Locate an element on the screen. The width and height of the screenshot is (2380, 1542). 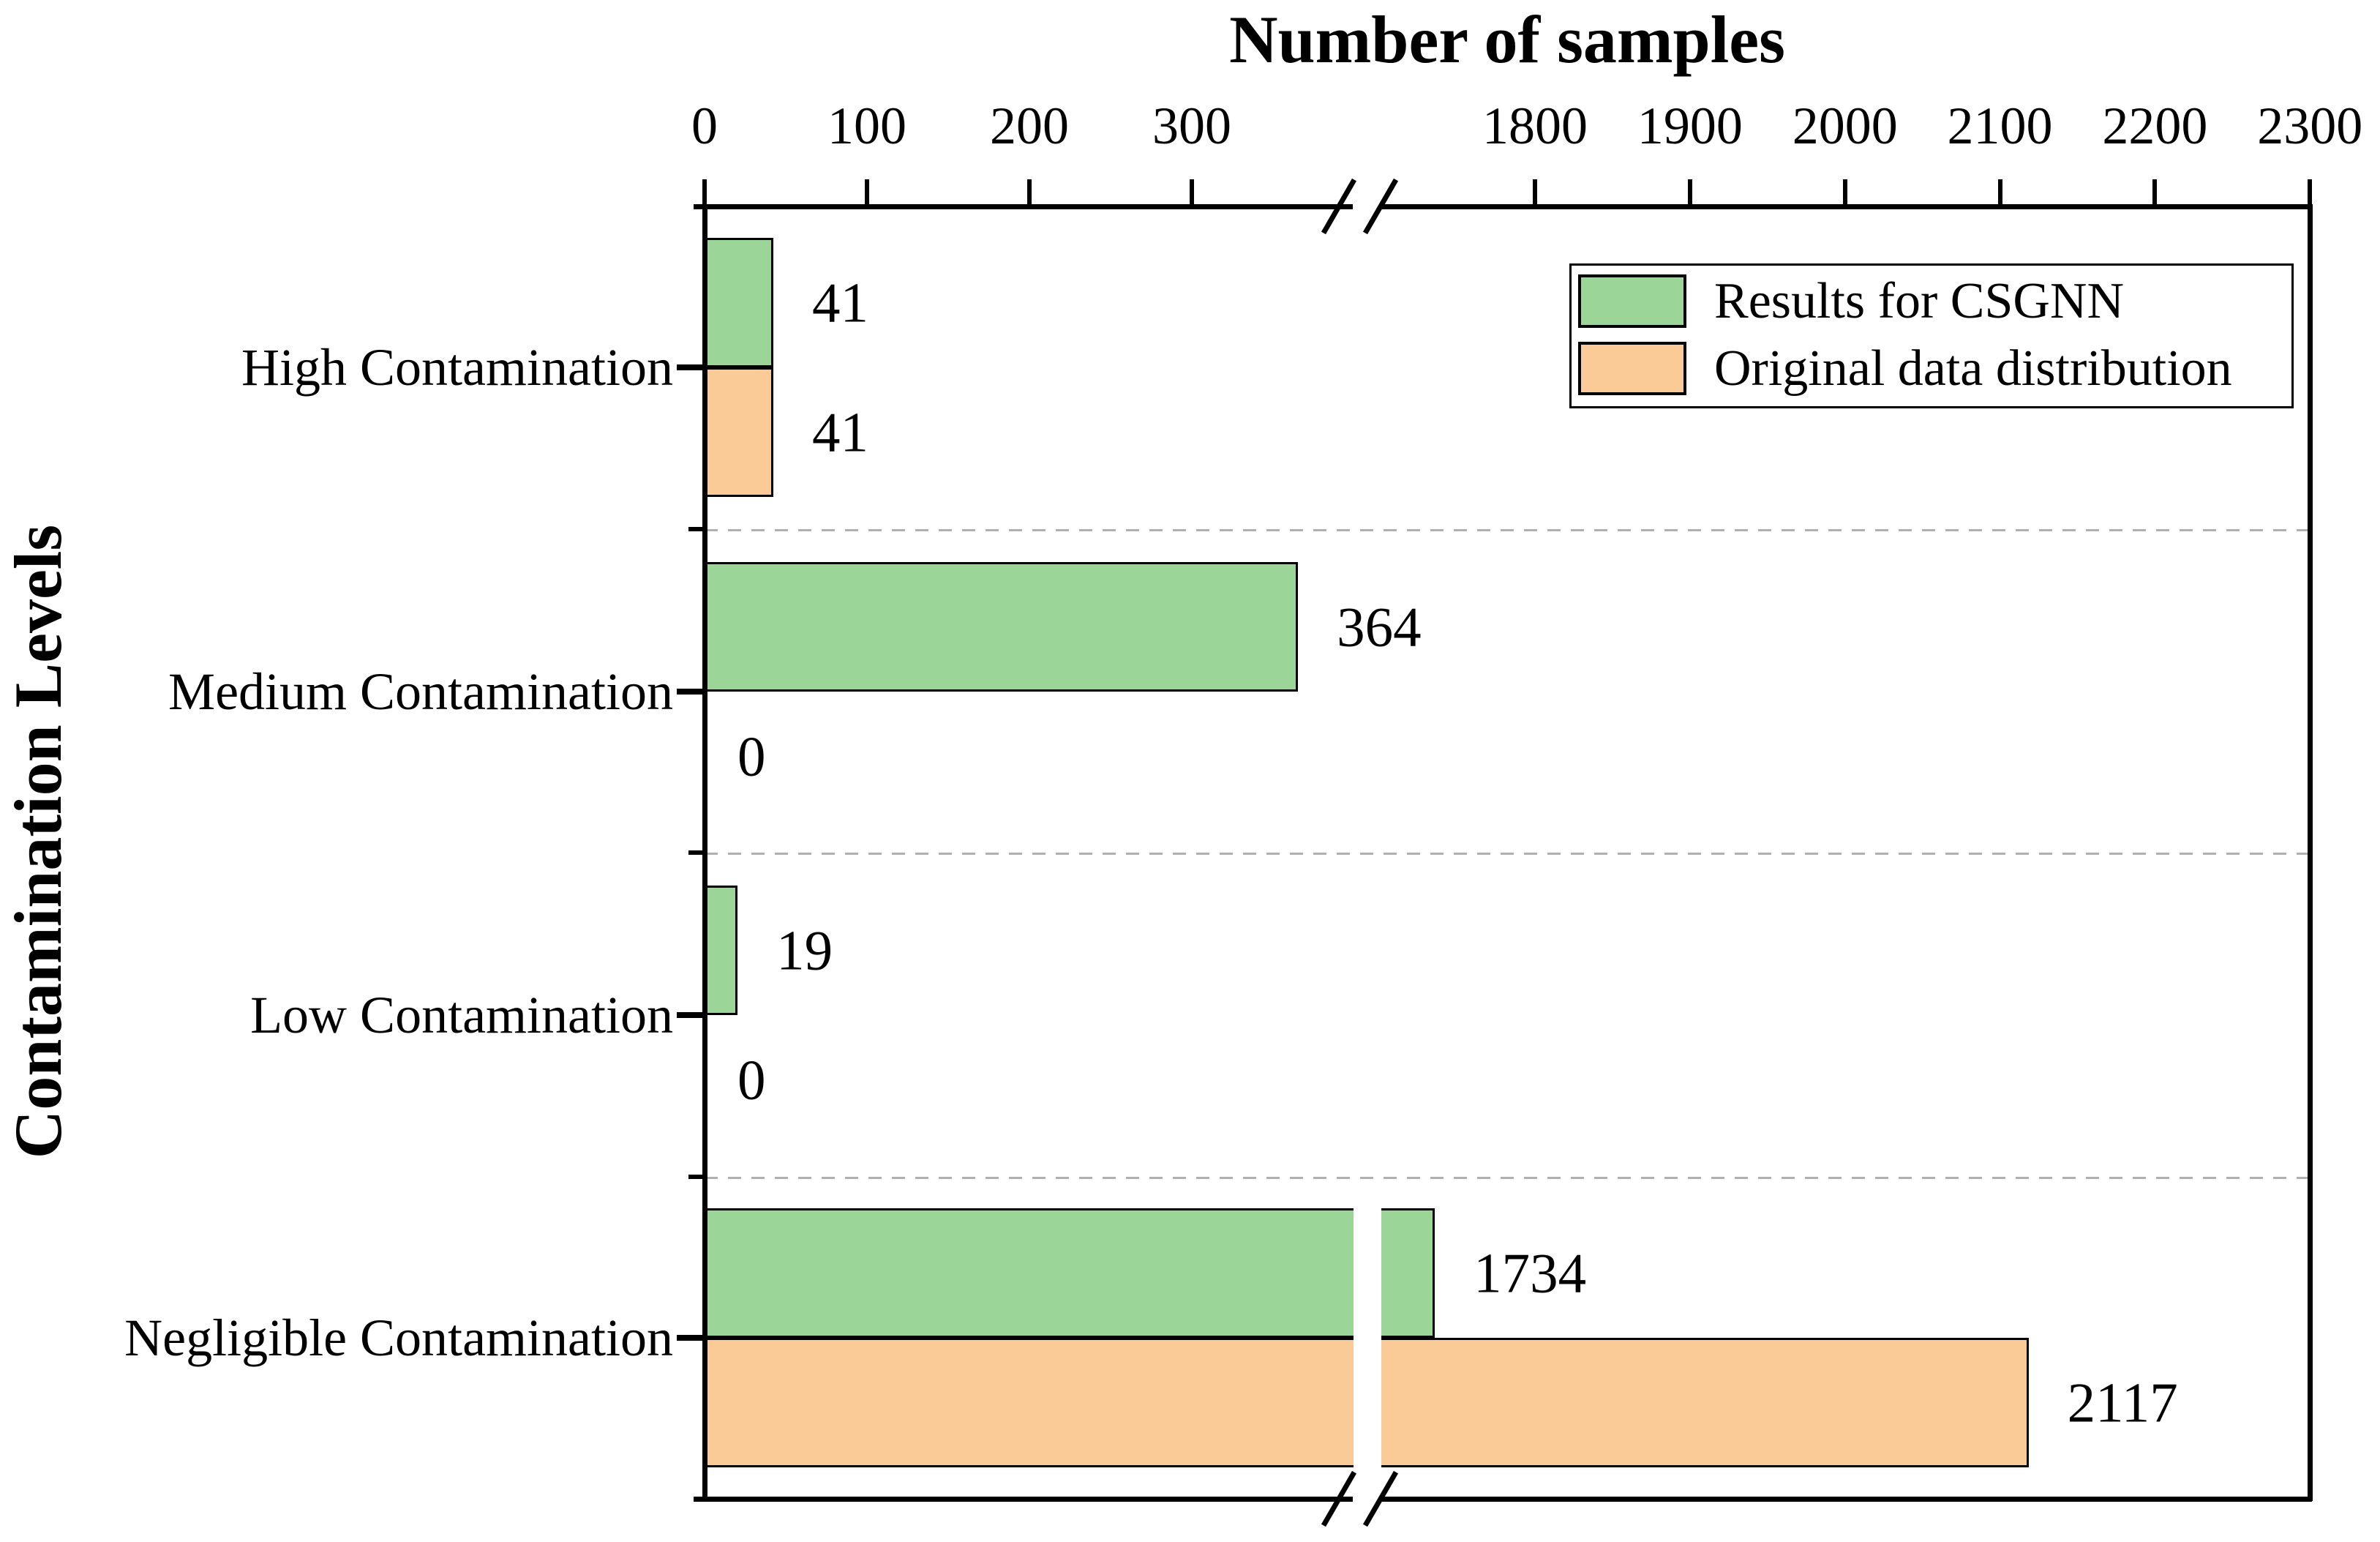
value-label-original-1: 0 is located at coordinates (752, 756).